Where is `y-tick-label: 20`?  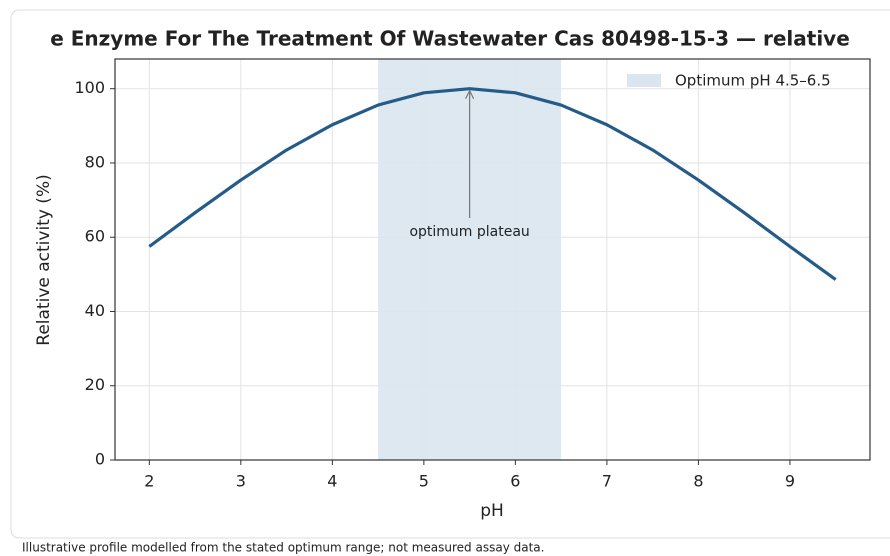 y-tick-label: 20 is located at coordinates (95, 384).